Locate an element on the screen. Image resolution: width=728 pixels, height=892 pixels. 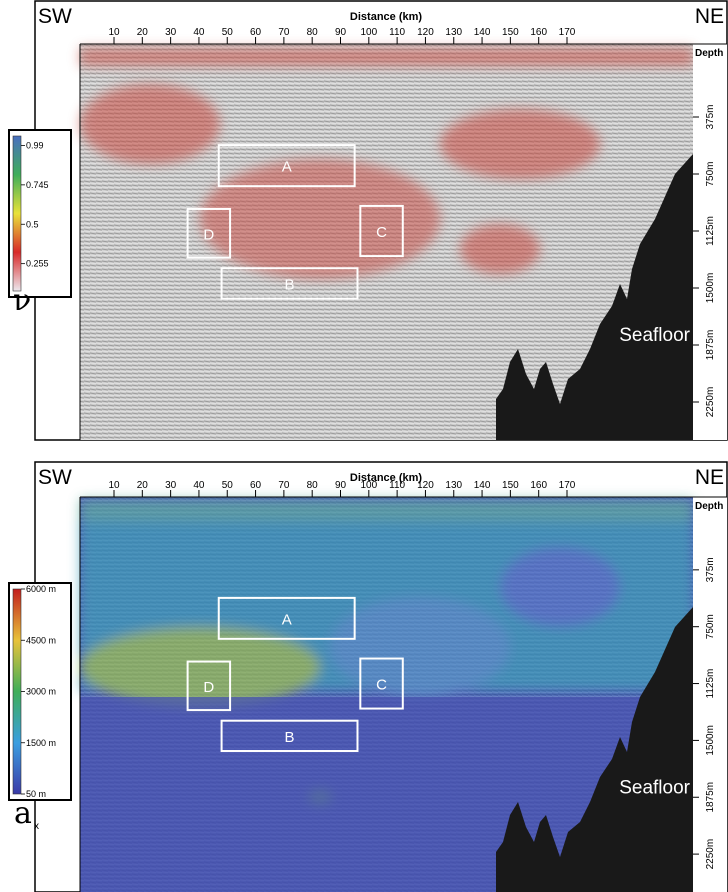
colorbar-symbol: a is located at coordinates (23, 813).